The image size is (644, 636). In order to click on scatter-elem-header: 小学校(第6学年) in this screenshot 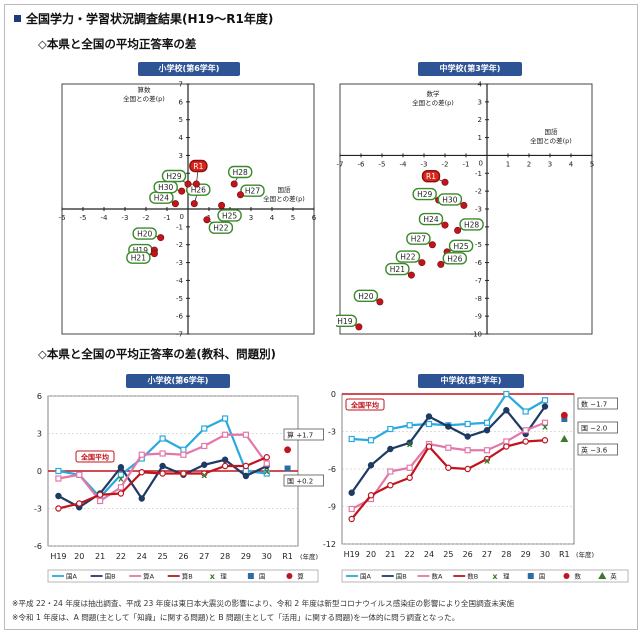, I will do `click(189, 69)`.